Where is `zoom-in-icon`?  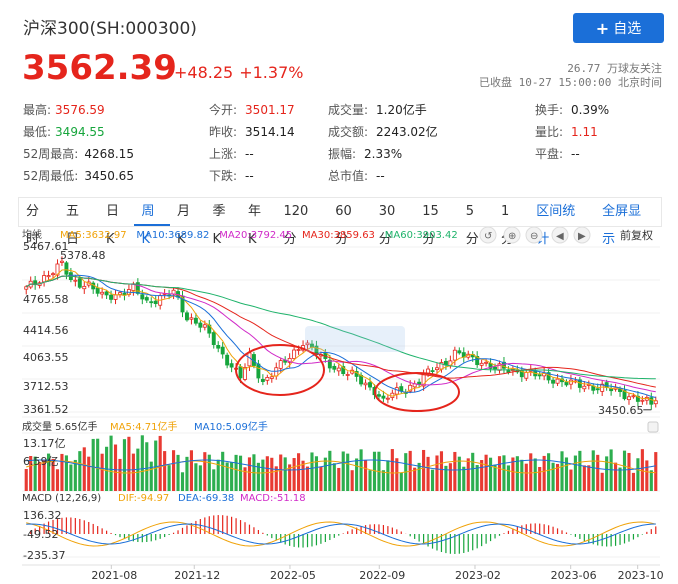
zoom-in-icon is located at coordinates (512, 235).